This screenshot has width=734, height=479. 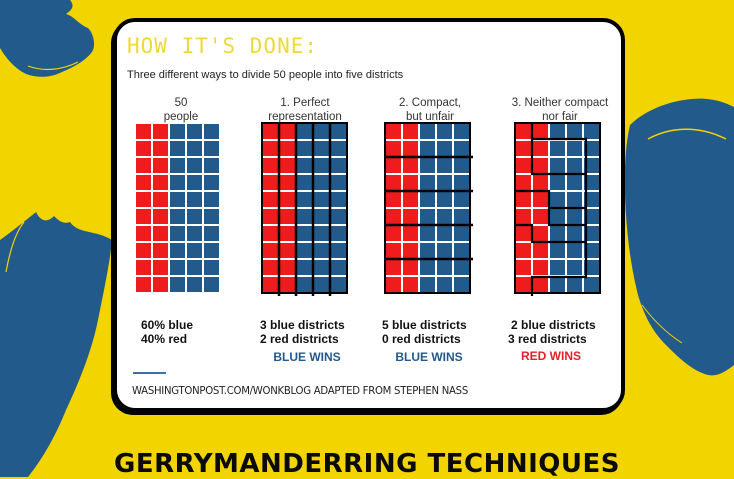 I want to click on brush-stroke-top-left, so click(x=47, y=38).